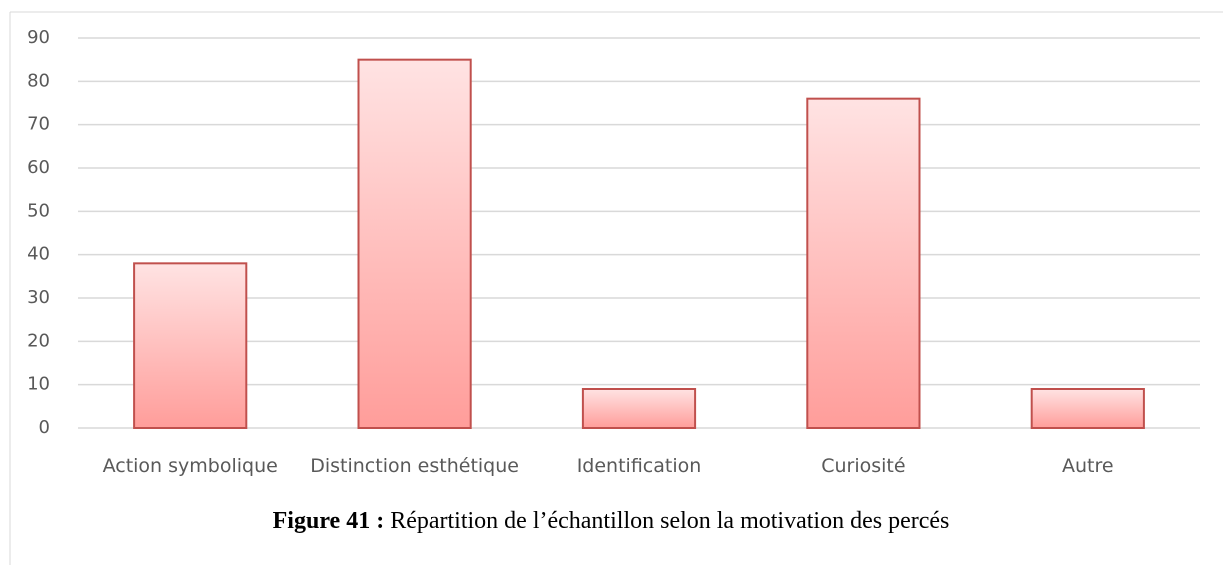  What do you see at coordinates (863, 466) in the screenshot?
I see `x-tick-label: Curiosité` at bounding box center [863, 466].